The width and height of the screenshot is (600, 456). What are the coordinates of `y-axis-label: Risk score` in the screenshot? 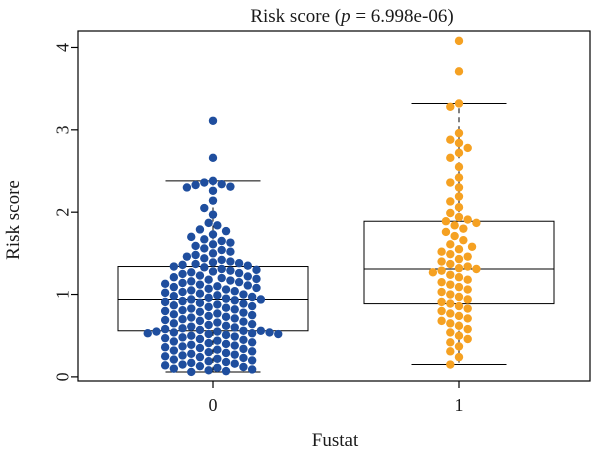 It's located at (13, 220).